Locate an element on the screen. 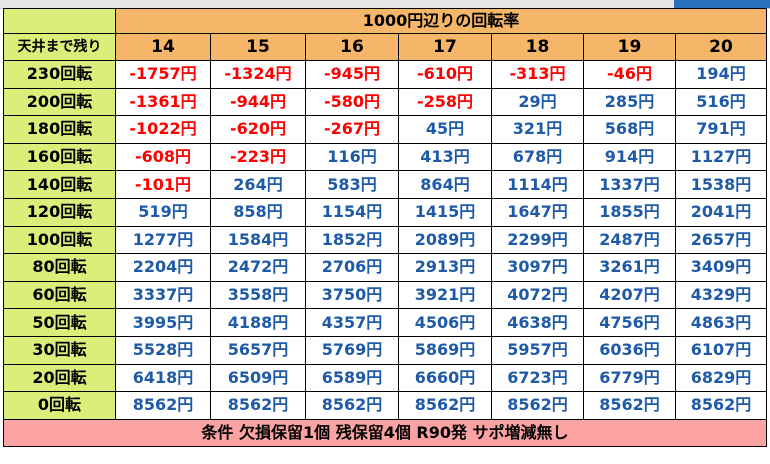  value-cell: 5869円 is located at coordinates (445, 350).